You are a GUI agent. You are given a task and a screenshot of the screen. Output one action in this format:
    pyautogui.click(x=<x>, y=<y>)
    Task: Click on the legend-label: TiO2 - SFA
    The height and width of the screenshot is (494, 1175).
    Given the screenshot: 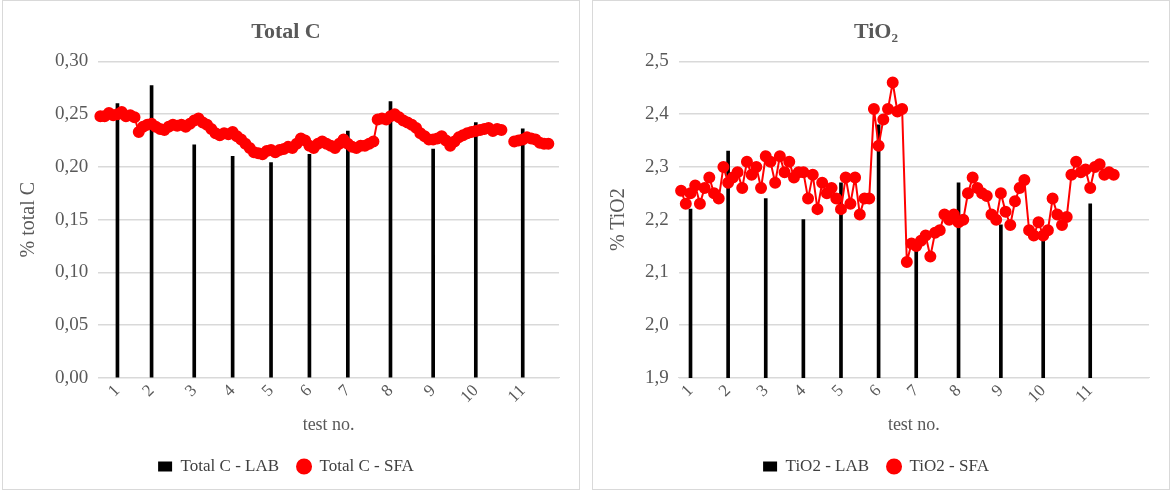 What is the action you would take?
    pyautogui.click(x=949, y=465)
    